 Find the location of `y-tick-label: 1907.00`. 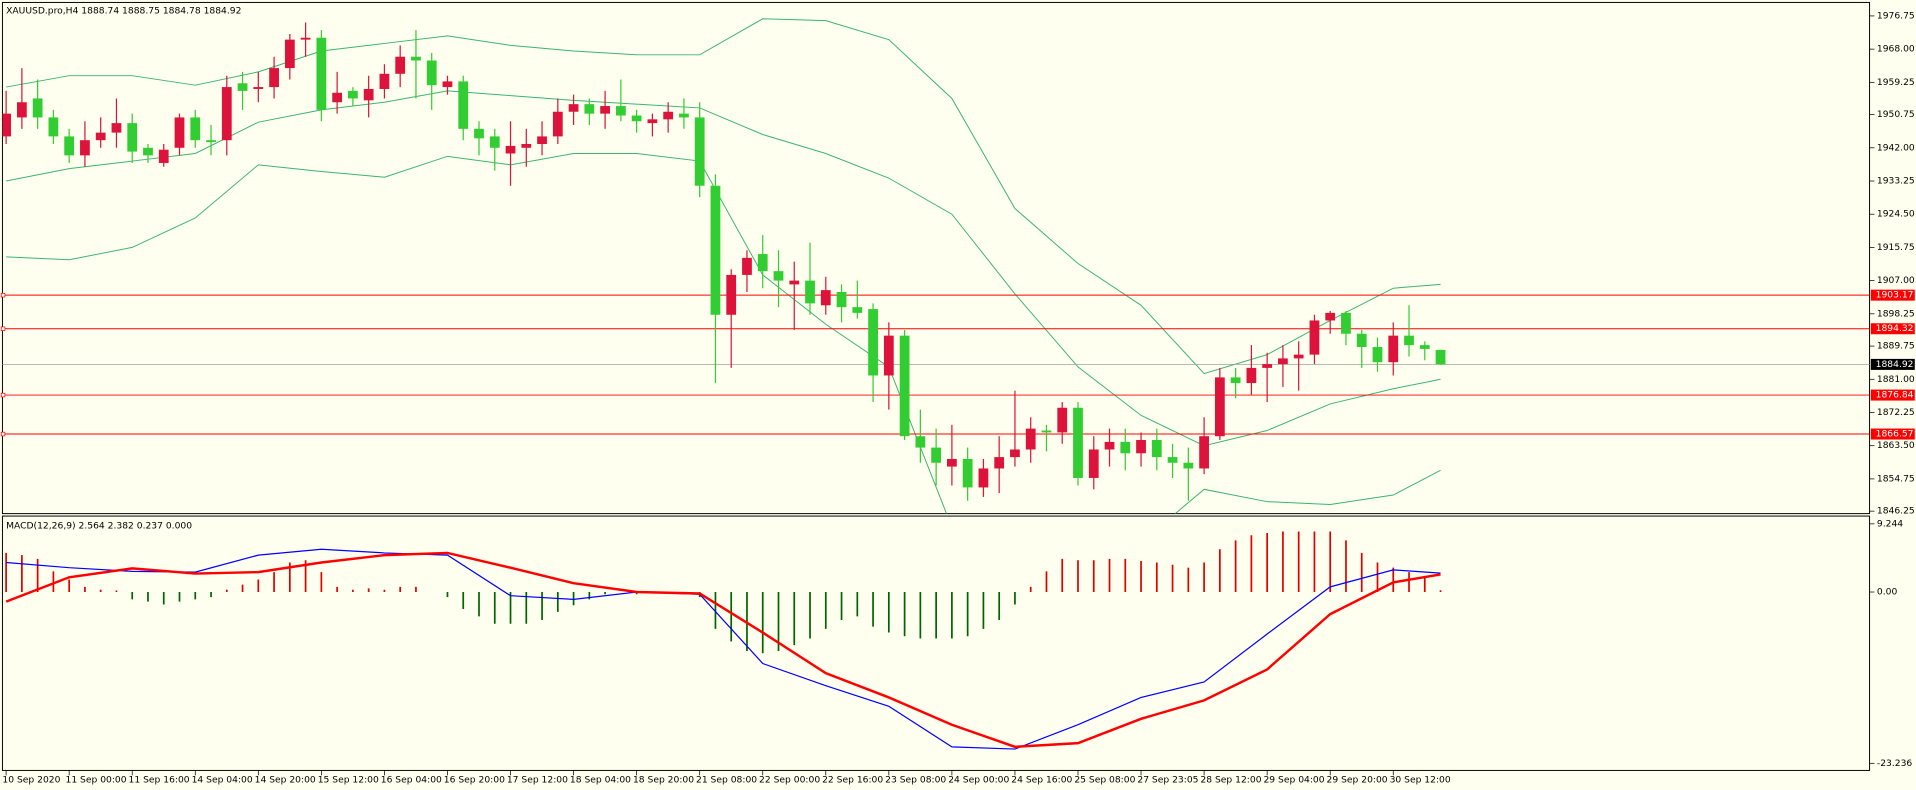

y-tick-label: 1907.00 is located at coordinates (1896, 280).